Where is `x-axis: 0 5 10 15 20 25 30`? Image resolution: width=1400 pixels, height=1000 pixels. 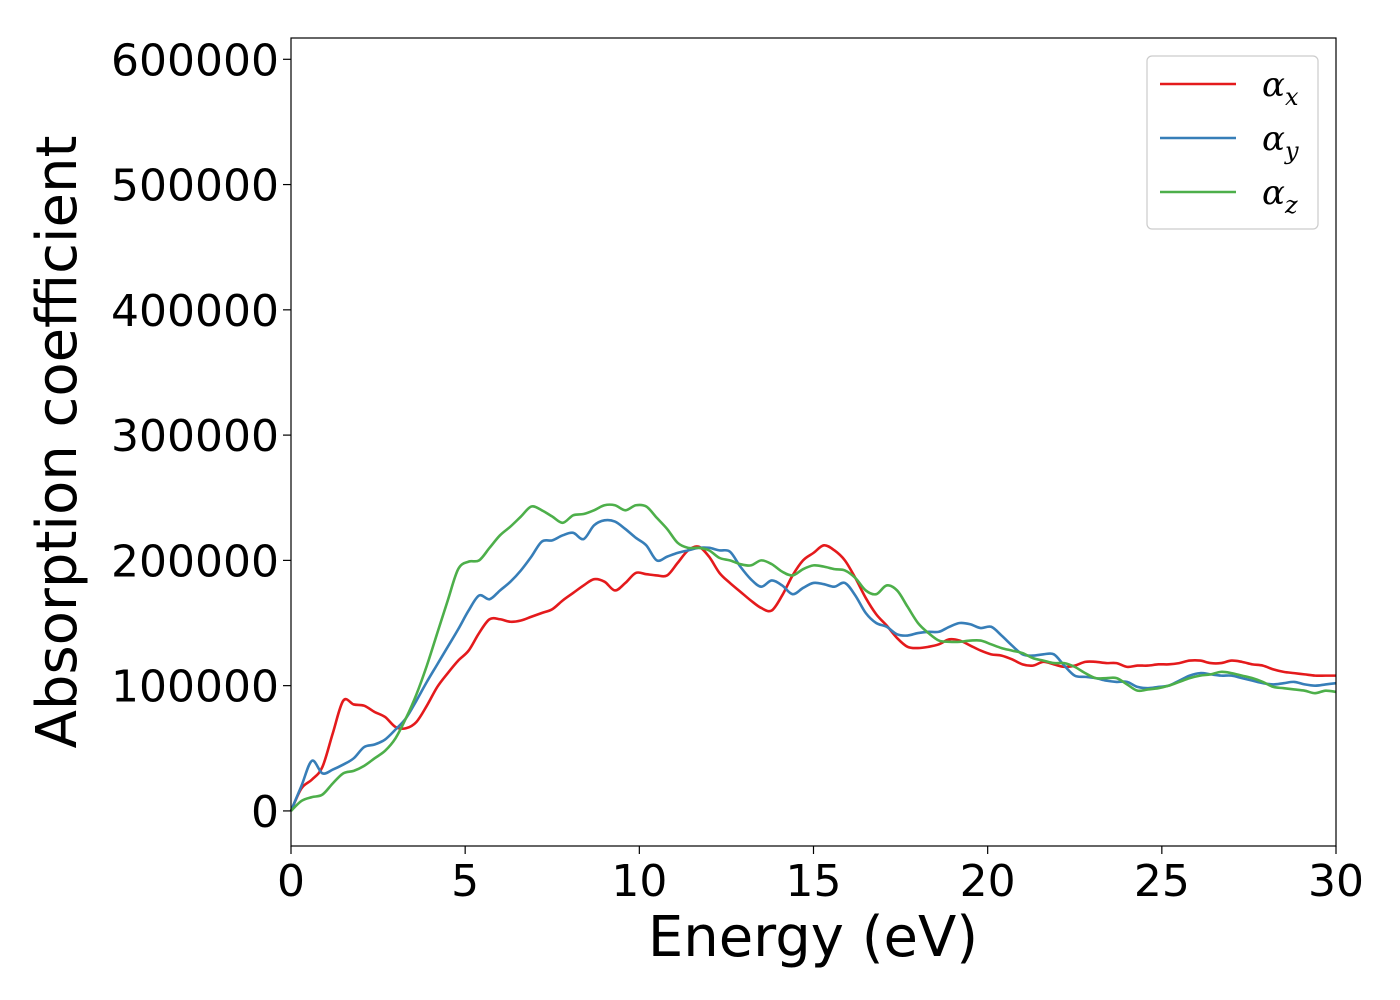 x-axis: 0 5 10 15 20 25 30 is located at coordinates (820, 876).